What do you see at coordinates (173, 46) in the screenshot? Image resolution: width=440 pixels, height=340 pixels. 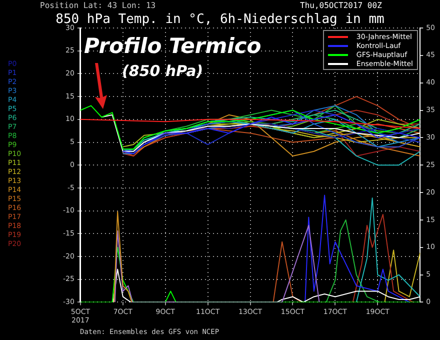 I see `annotation: Profilo Termico` at bounding box center [173, 46].